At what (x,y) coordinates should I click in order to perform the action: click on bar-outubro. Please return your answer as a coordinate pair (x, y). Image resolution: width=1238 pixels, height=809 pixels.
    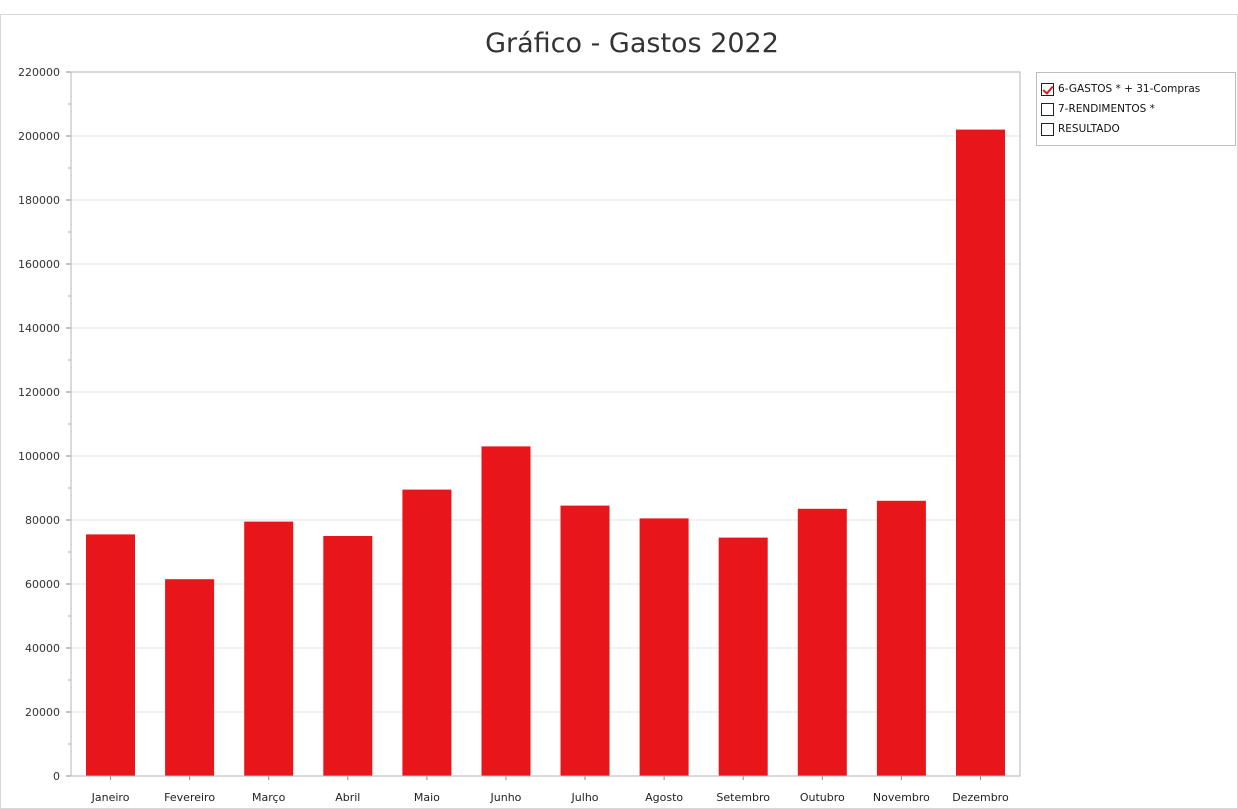
    Looking at the image, I should click on (822, 642).